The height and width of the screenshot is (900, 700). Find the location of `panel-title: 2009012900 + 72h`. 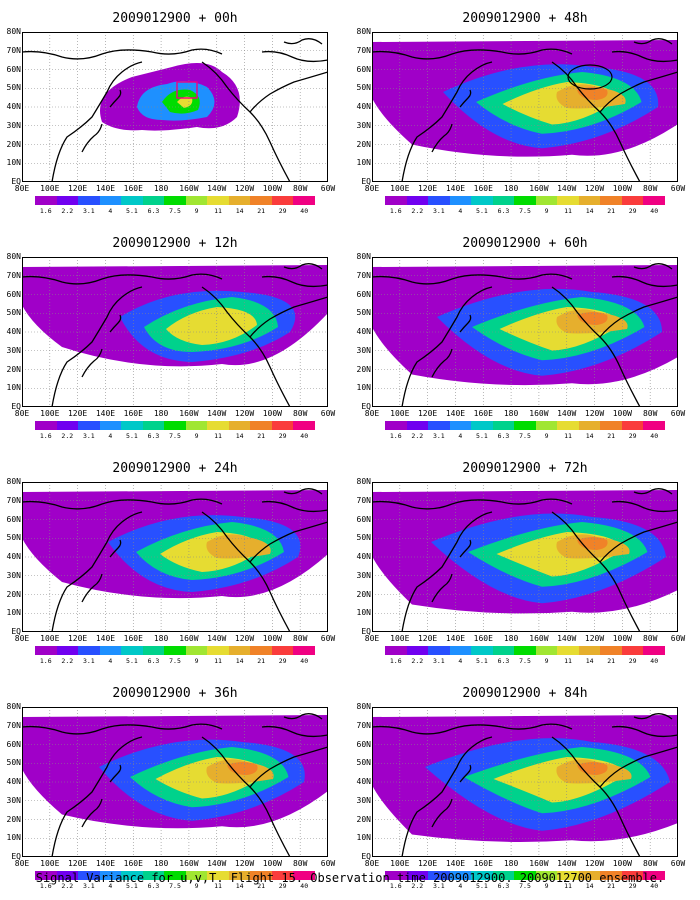

panel-title: 2009012900 + 72h is located at coordinates (525, 468).